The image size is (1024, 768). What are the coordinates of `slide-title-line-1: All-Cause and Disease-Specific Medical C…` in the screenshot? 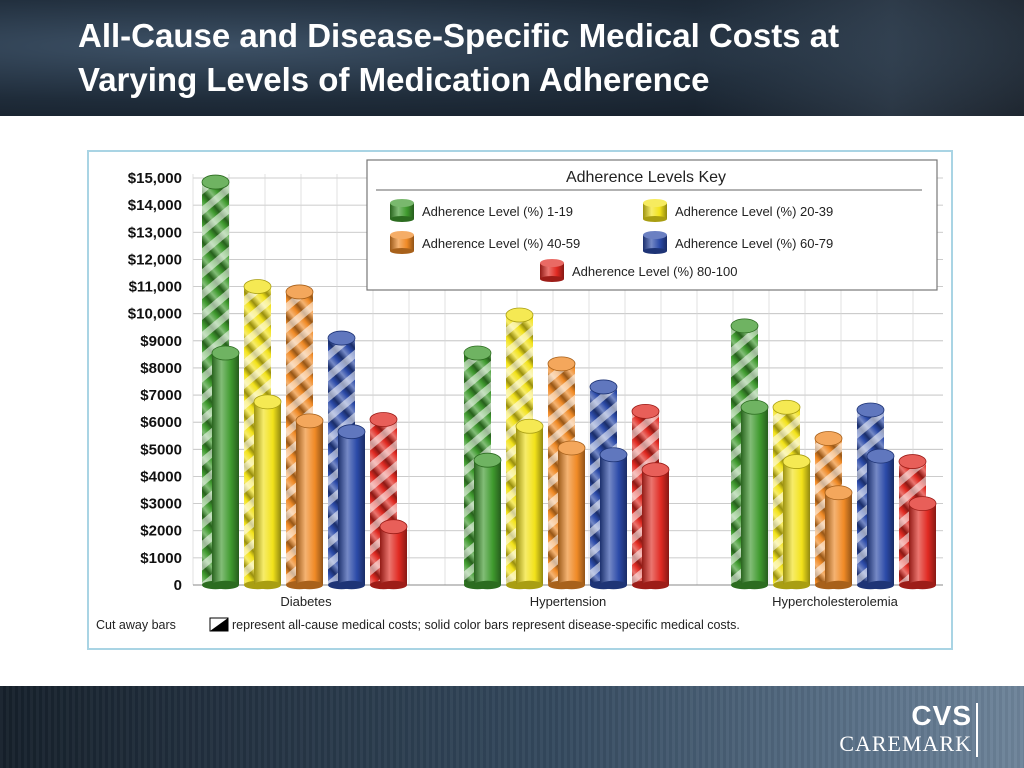 It's located at (459, 35).